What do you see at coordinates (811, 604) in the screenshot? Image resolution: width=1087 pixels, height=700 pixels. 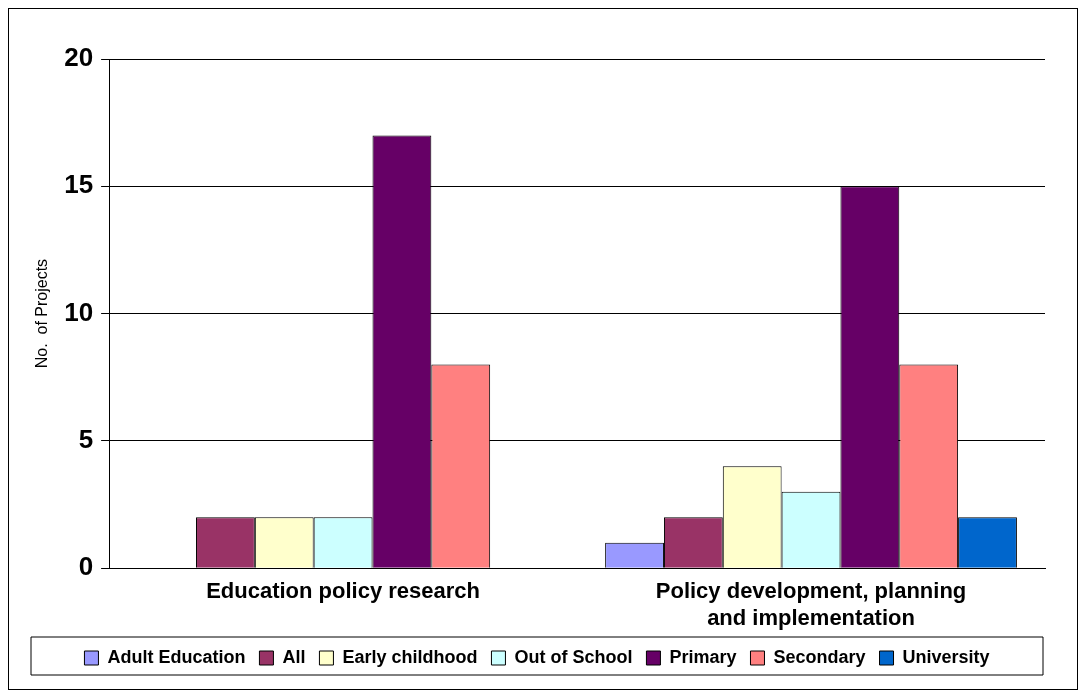 I see `x-tick-label: Policy development, planning and implementation` at bounding box center [811, 604].